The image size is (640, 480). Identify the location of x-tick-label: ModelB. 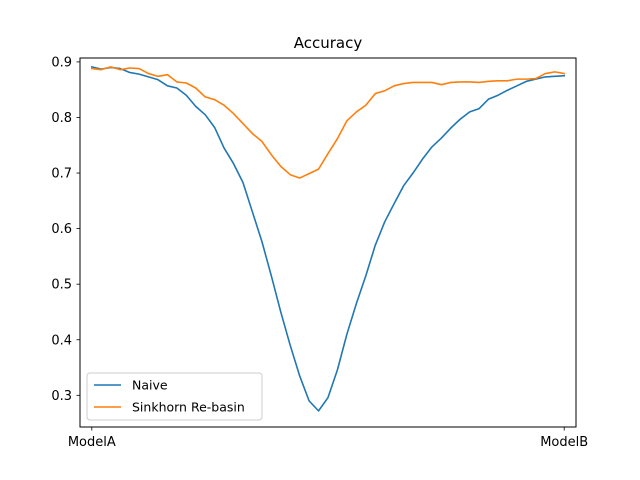
(564, 442).